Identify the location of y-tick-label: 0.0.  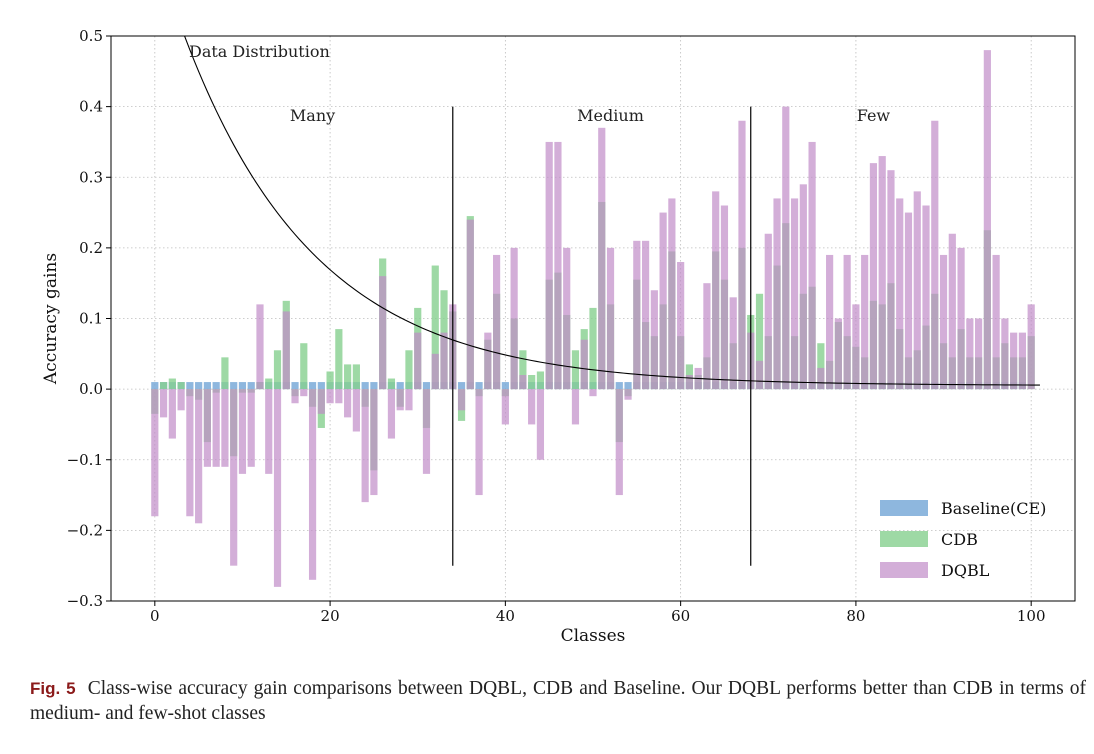
(91, 389).